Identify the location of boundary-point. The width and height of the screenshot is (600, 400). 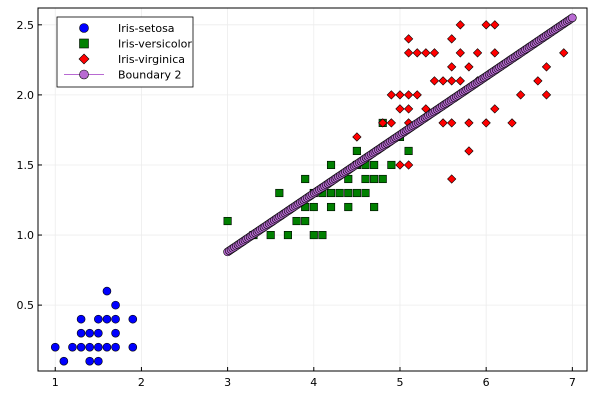
(572, 18).